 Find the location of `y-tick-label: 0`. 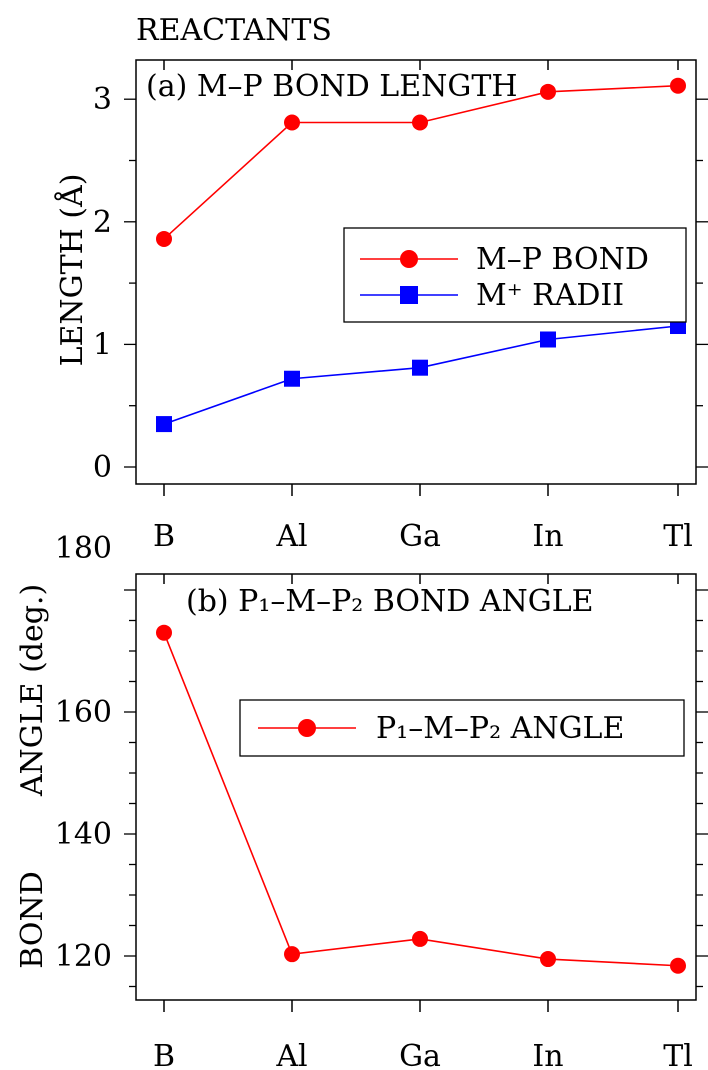

y-tick-label: 0 is located at coordinates (102, 467).